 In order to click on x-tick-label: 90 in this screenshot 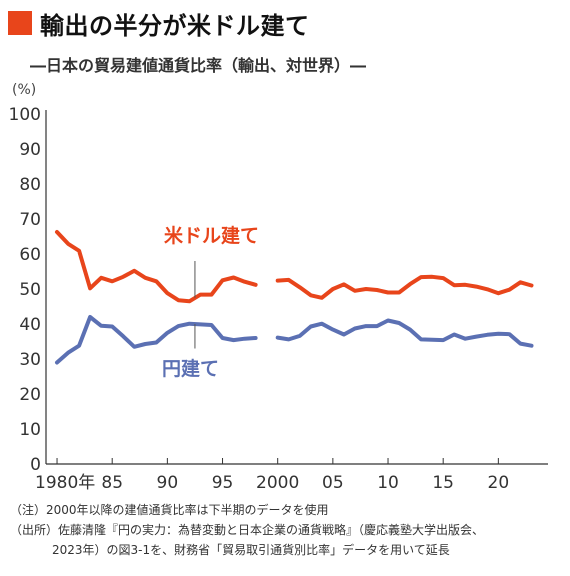, I will do `click(168, 483)`.